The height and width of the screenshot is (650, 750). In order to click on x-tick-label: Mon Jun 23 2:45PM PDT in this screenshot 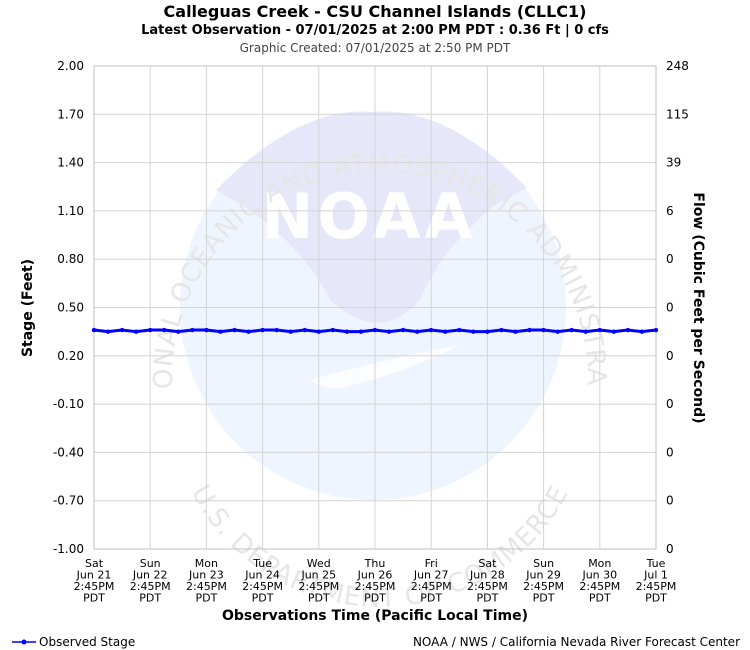, I will do `click(206, 581)`.